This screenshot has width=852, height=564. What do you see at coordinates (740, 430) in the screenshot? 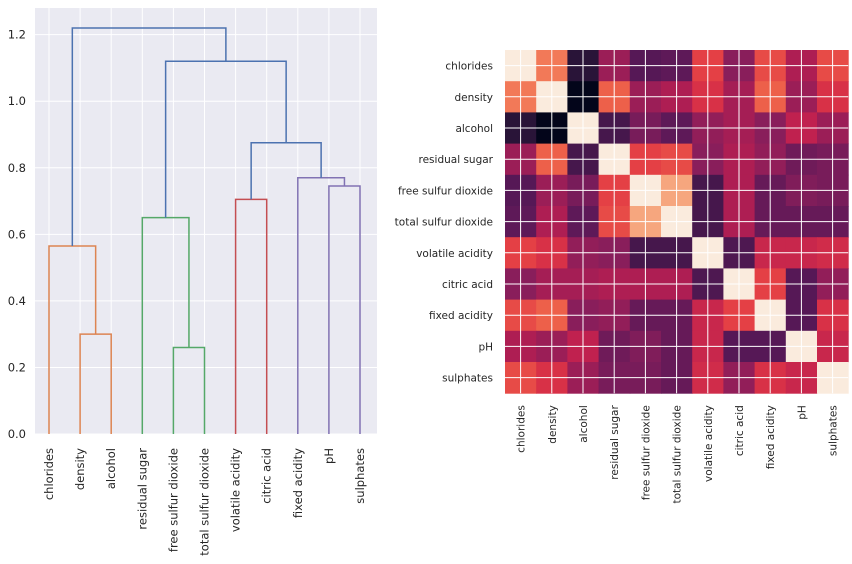
I see `heatmap-x-label-citric-acid: citric acid` at bounding box center [740, 430].